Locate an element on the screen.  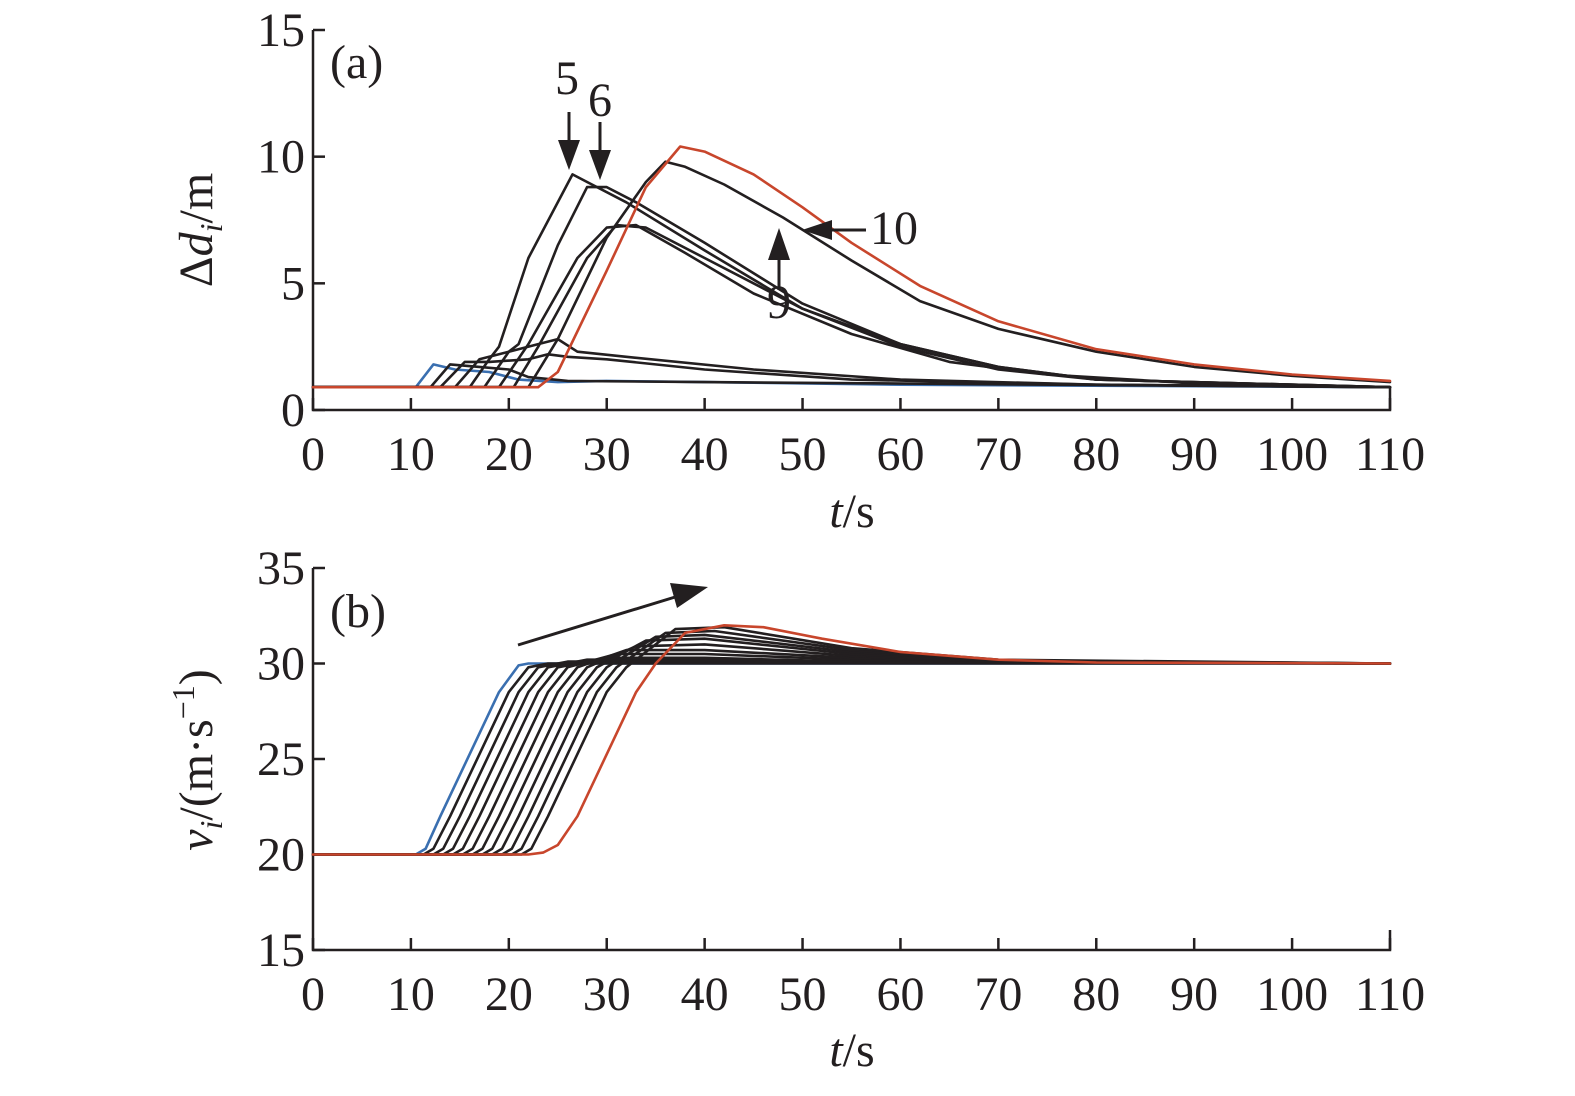
panel-b-xtick-label: 0 is located at coordinates (313, 994).